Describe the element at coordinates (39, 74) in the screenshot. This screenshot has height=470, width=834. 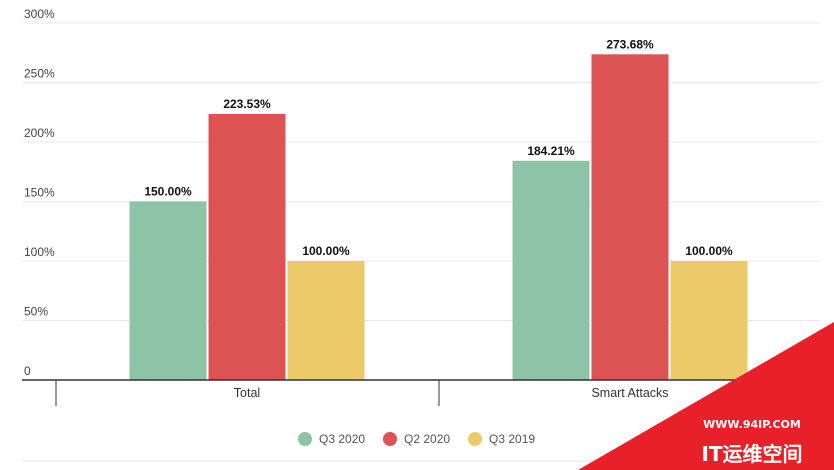
I see `y-tick-label: 250%` at that location.